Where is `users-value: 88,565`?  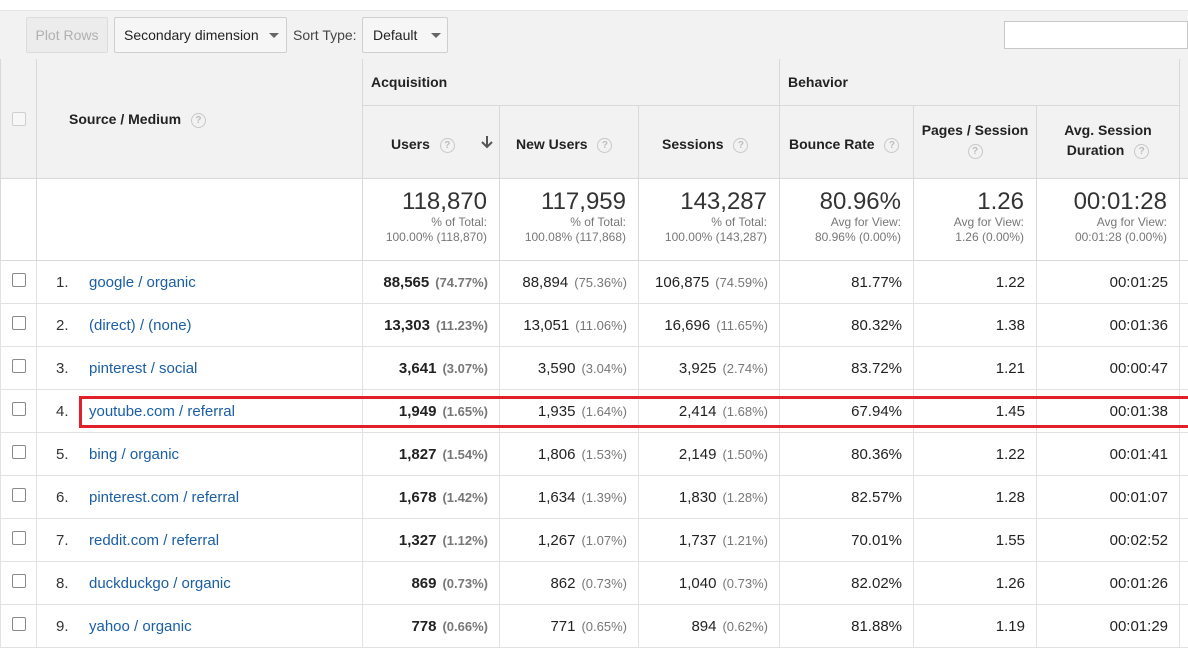
users-value: 88,565 is located at coordinates (406, 282).